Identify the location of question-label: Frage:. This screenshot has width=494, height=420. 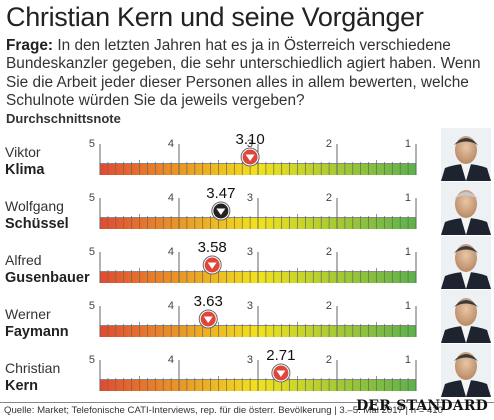
(30, 45).